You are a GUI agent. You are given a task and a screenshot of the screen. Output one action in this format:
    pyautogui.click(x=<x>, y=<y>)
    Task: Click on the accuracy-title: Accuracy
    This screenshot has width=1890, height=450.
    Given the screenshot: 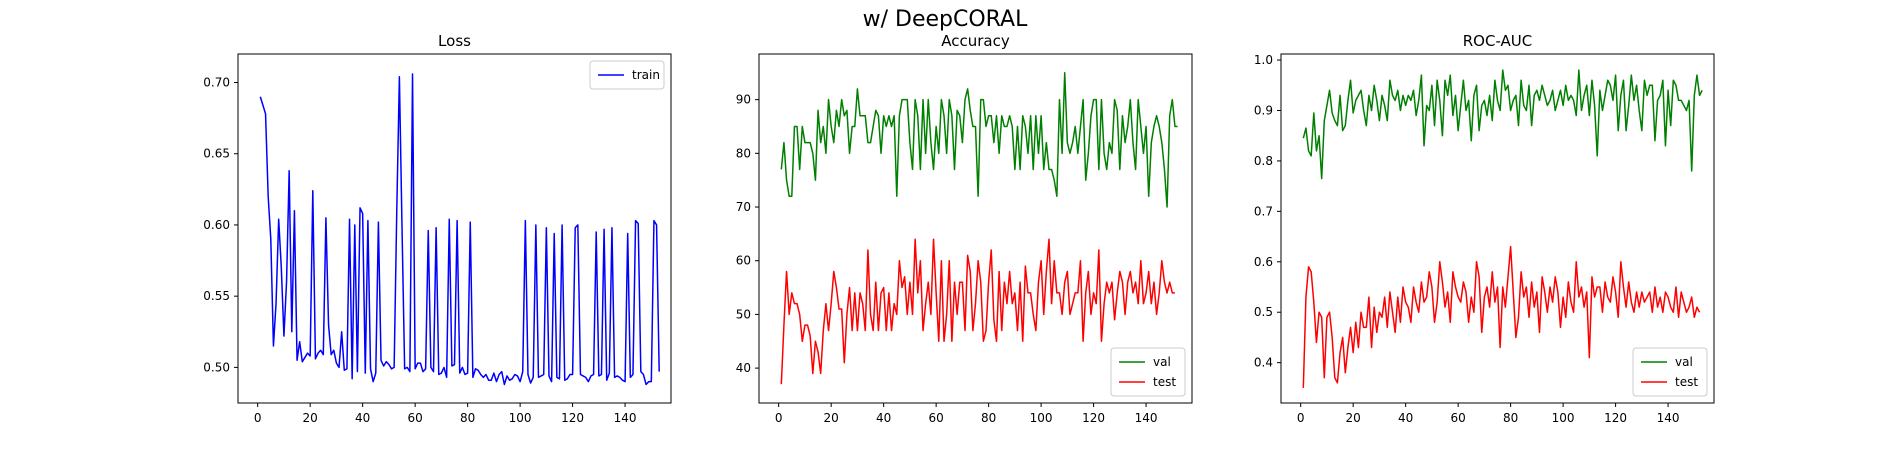 What is the action you would take?
    pyautogui.click(x=975, y=41)
    